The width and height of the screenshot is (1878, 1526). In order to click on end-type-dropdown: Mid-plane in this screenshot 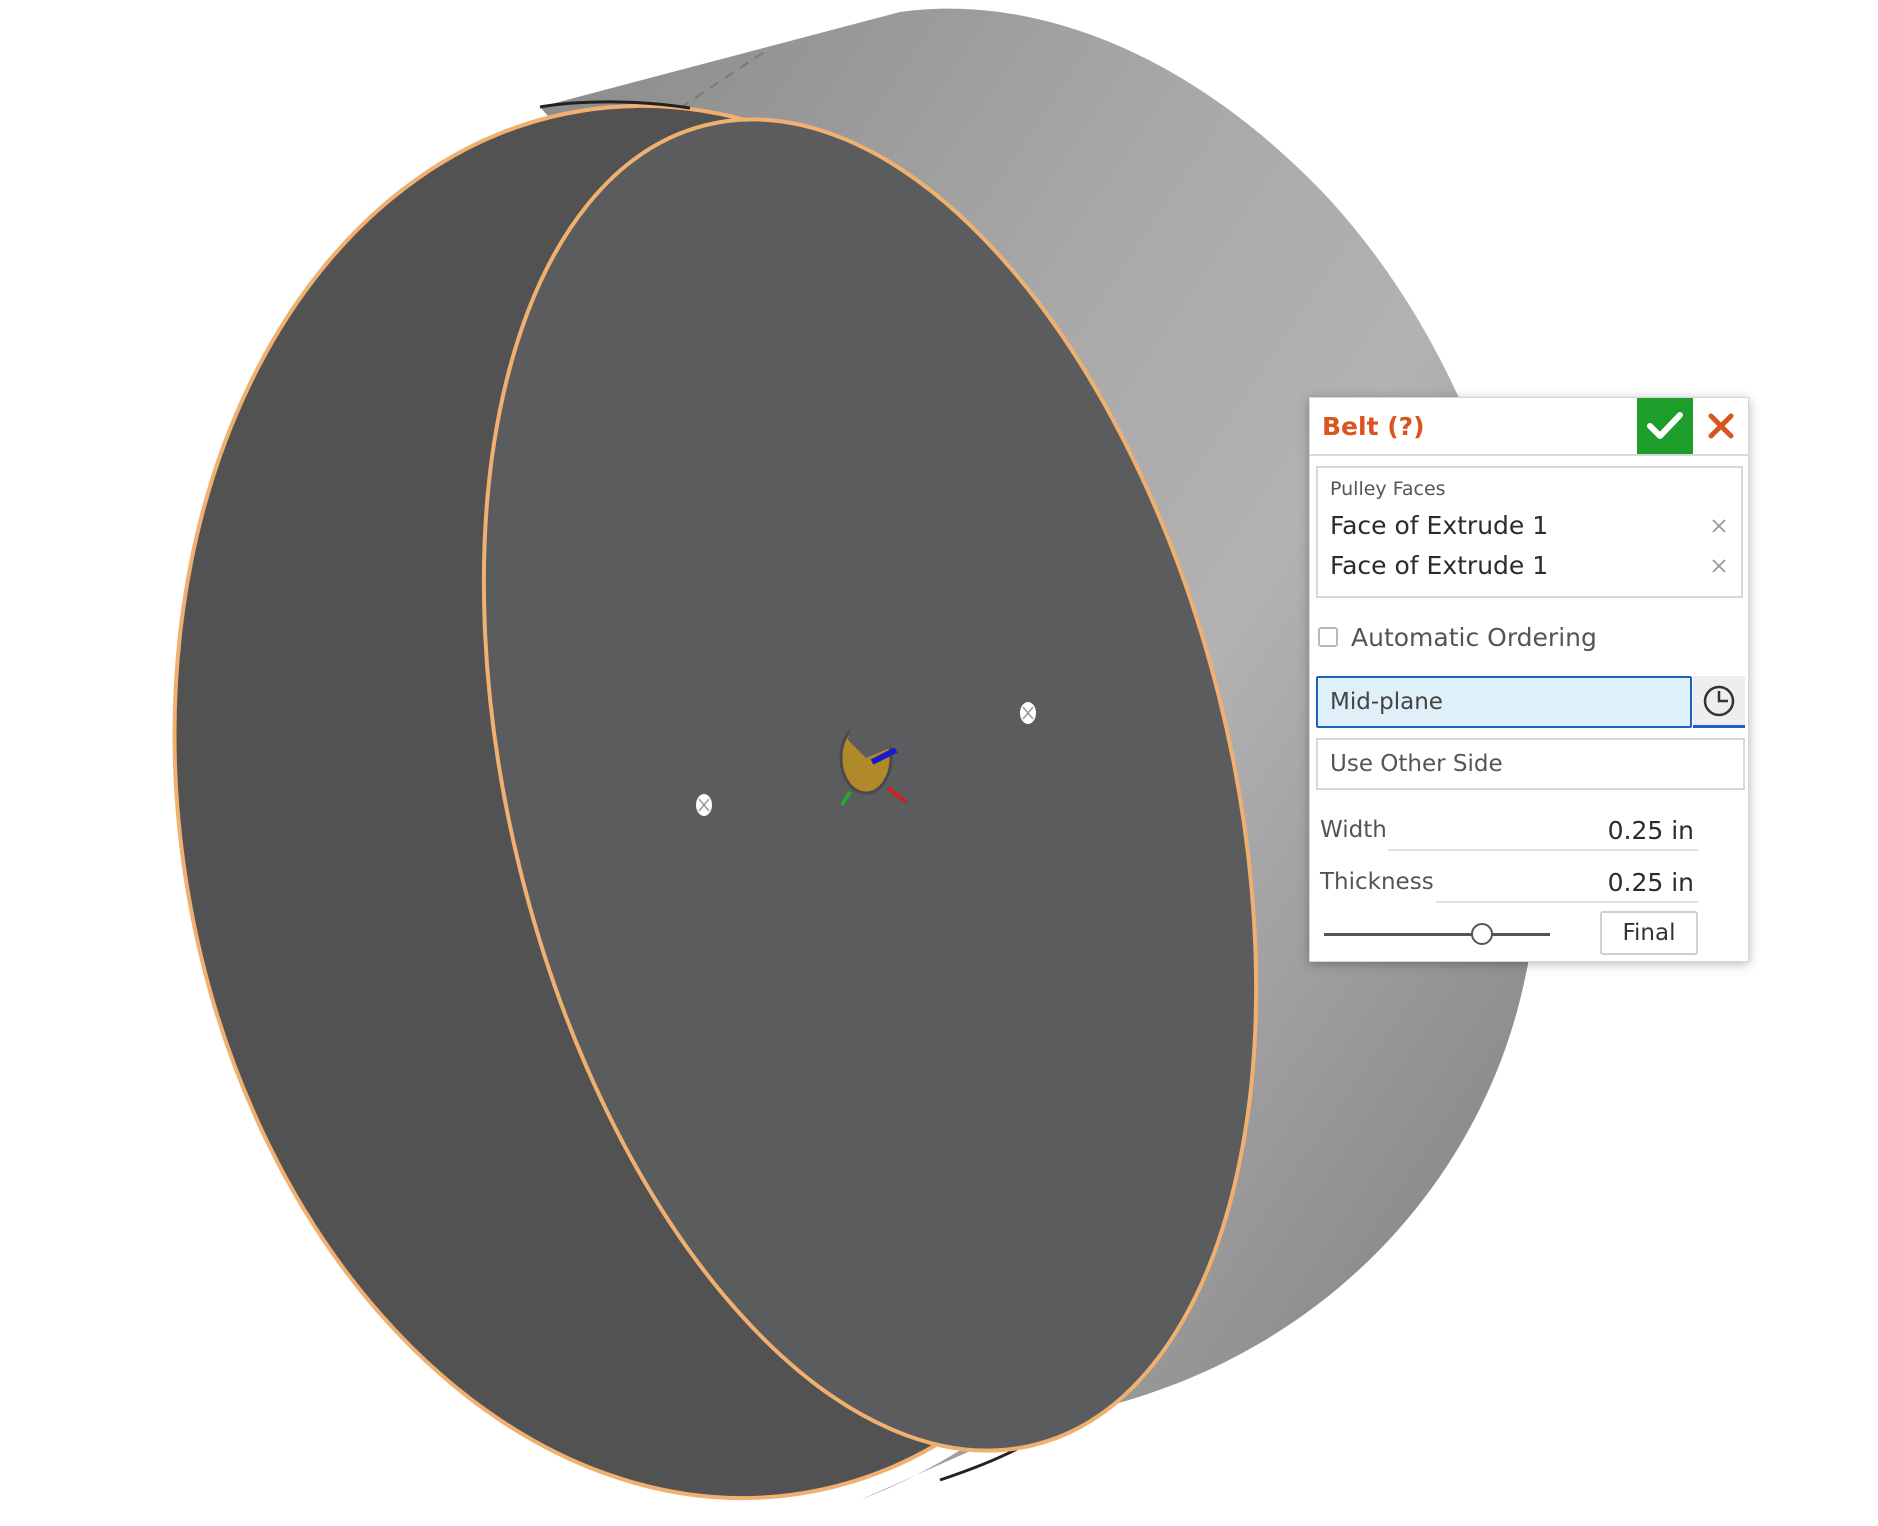, I will do `click(1504, 702)`.